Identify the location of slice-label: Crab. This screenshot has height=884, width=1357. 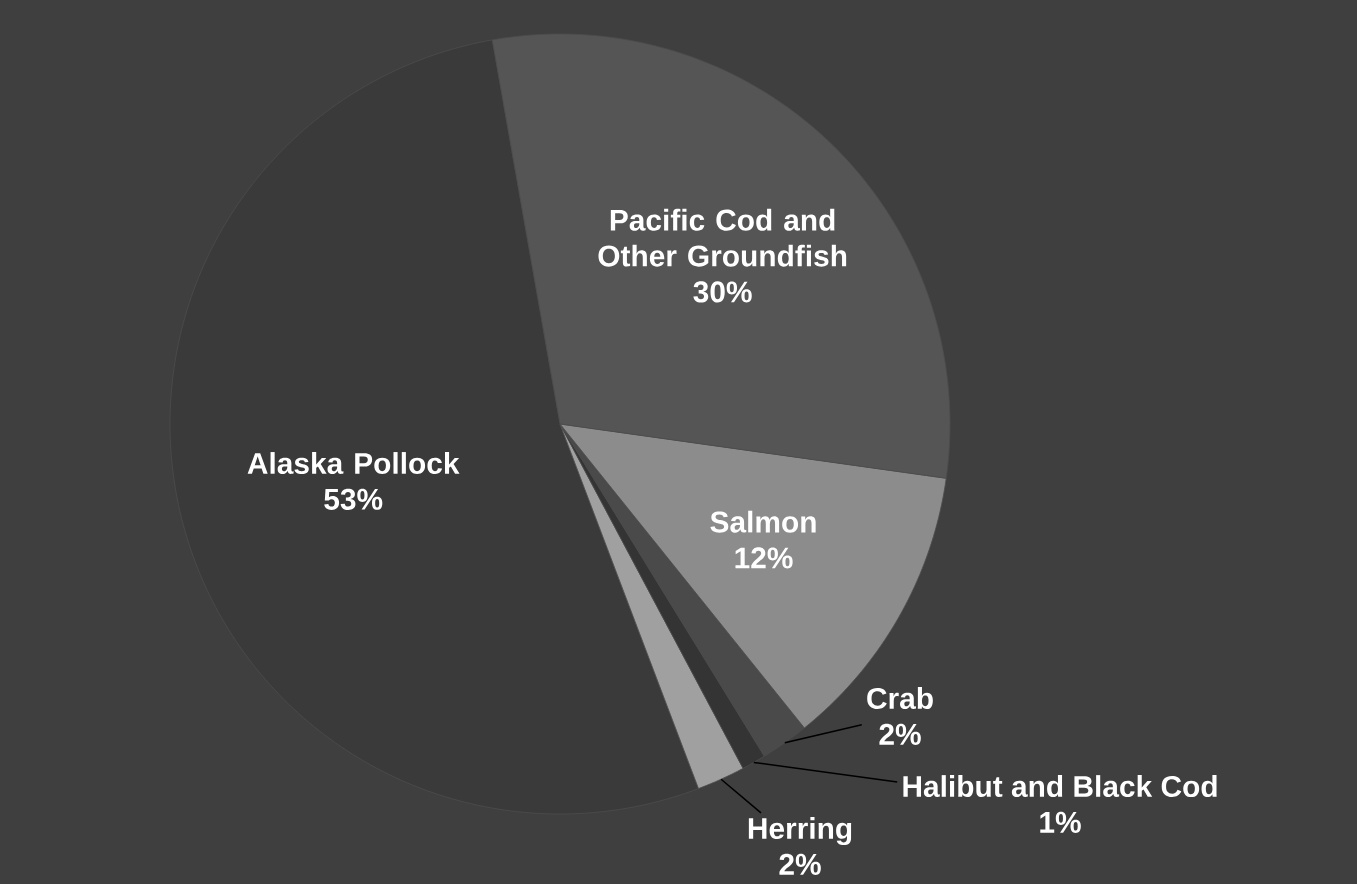
(900, 698).